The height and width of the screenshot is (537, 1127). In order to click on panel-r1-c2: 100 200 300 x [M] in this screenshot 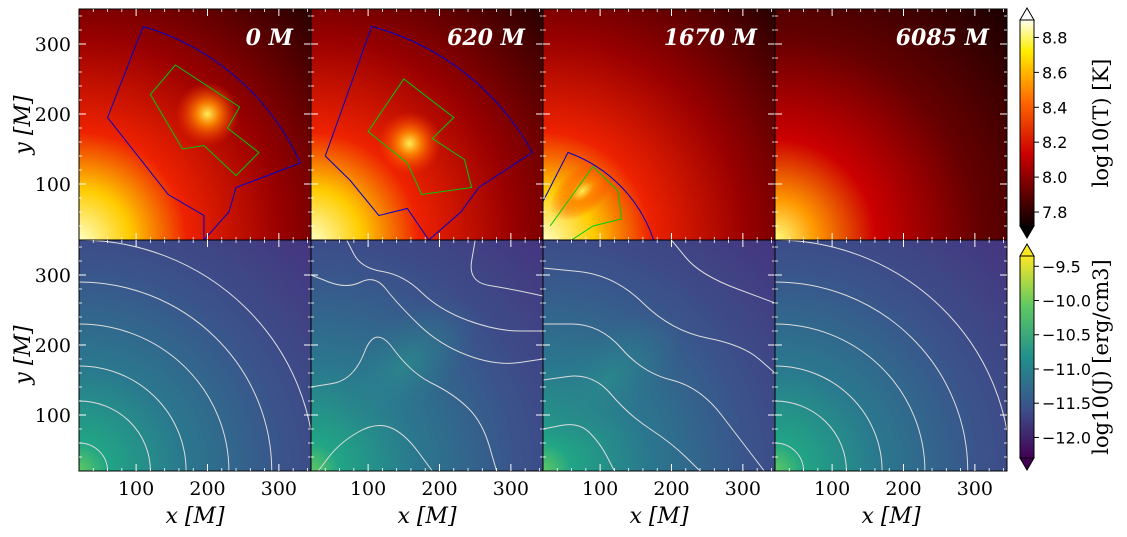, I will do `click(659, 384)`.